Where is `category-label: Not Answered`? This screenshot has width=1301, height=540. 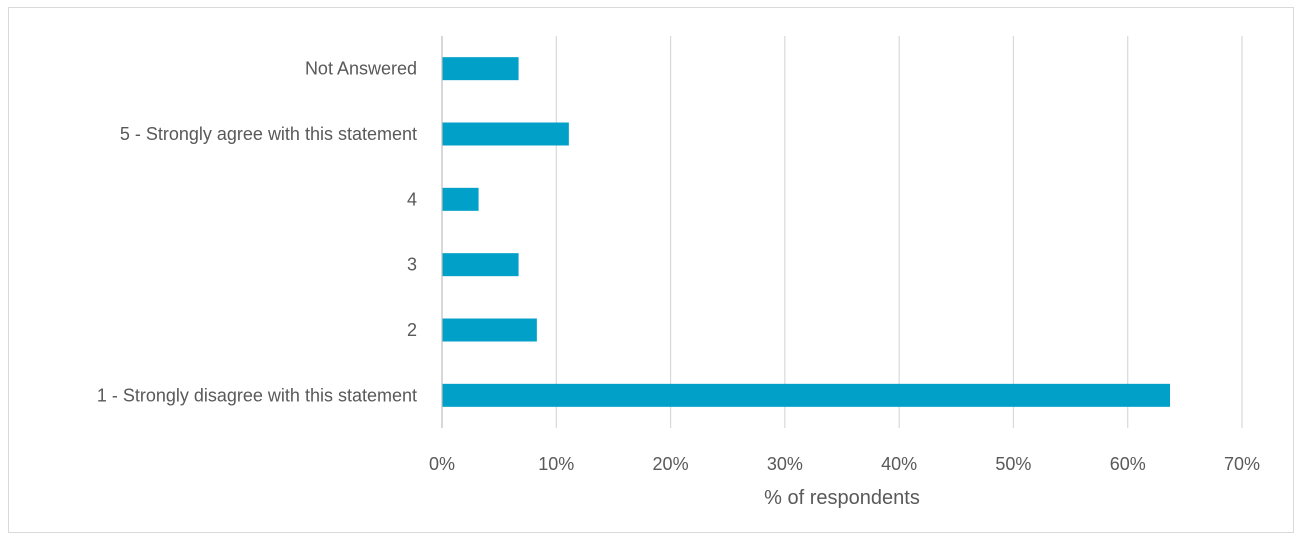 category-label: Not Answered is located at coordinates (361, 69).